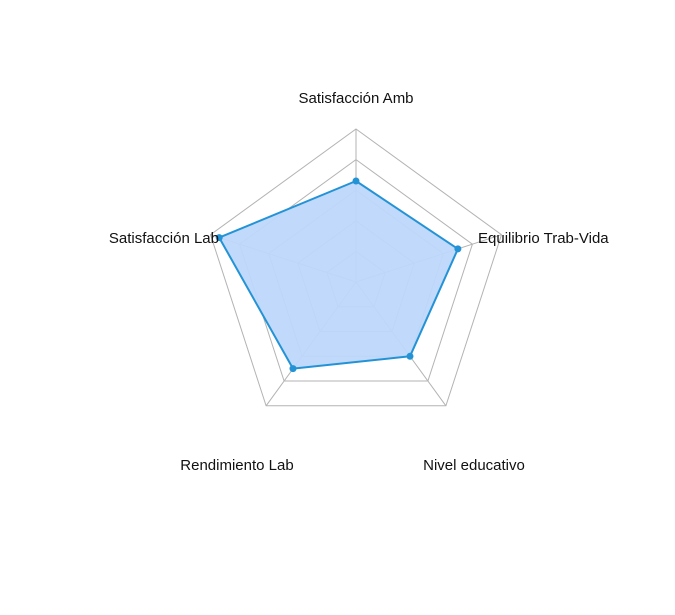  I want to click on radar-series, so click(338, 275).